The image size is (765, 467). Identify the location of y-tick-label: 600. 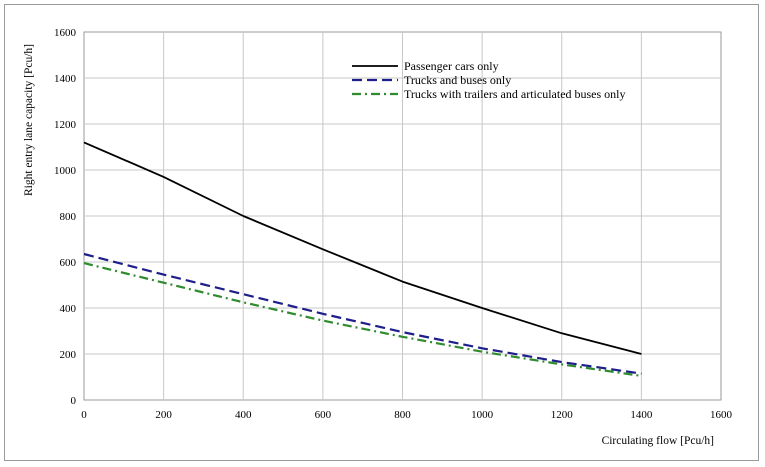
(68, 263).